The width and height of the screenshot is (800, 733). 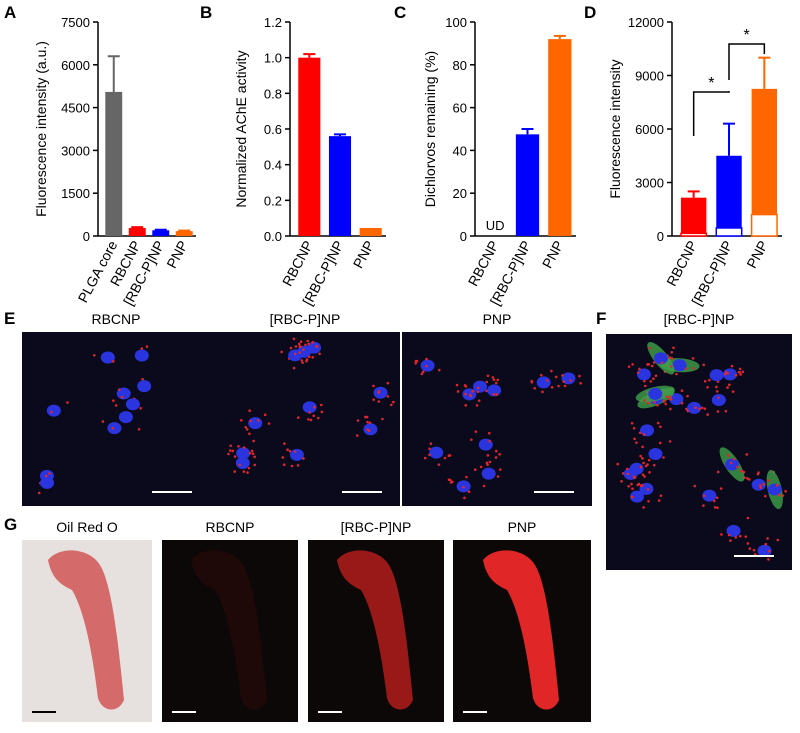 I want to click on y-tick-label: 0.4, so click(x=273, y=165).